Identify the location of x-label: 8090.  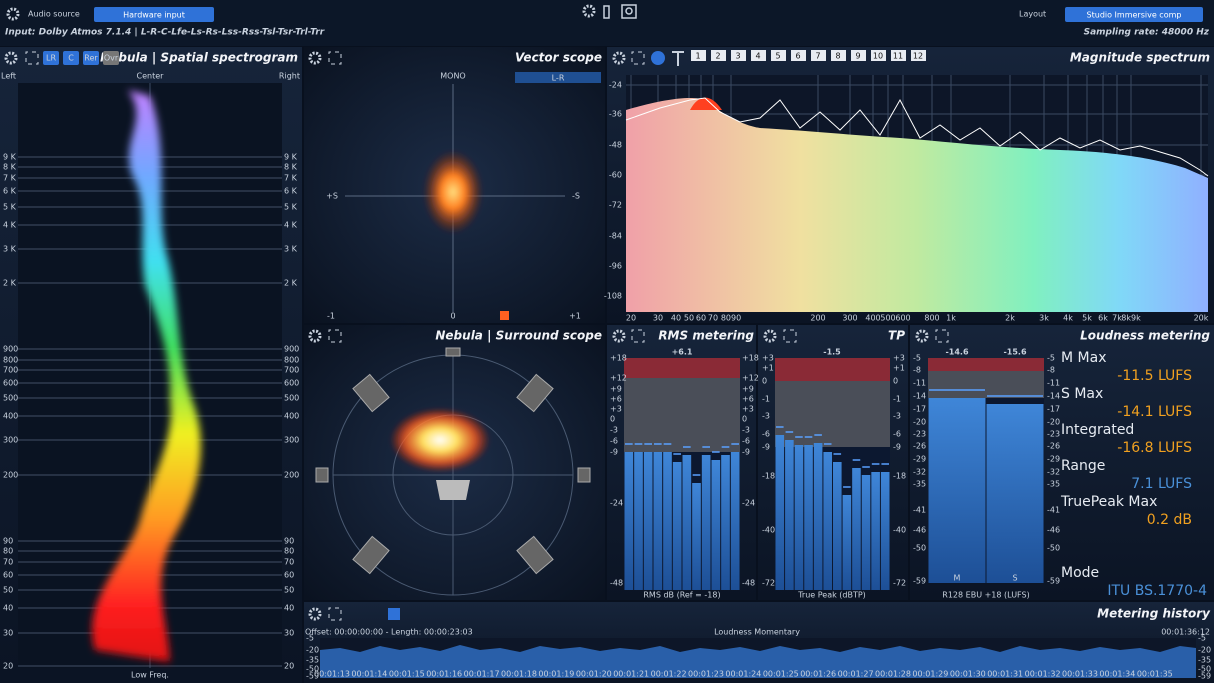
(731, 318).